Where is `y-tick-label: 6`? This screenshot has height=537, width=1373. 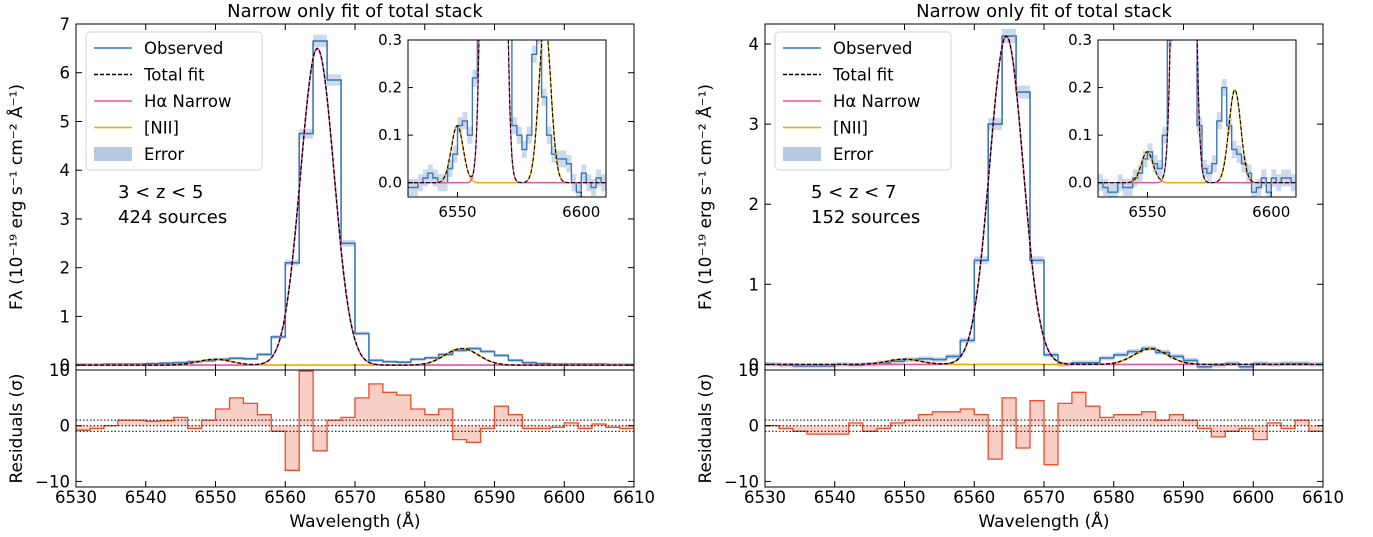
y-tick-label: 6 is located at coordinates (65, 73).